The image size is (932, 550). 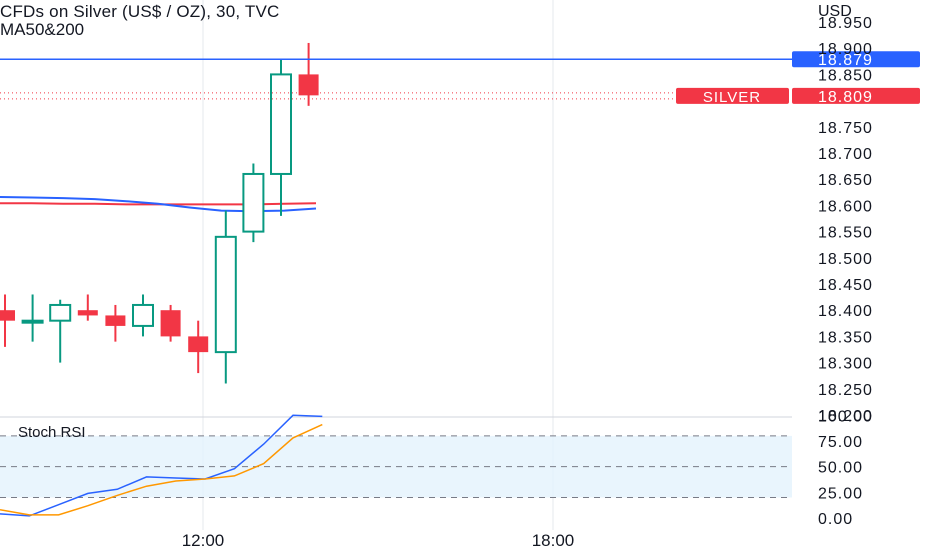 I want to click on last-price-text: 18.879, so click(x=845, y=60).